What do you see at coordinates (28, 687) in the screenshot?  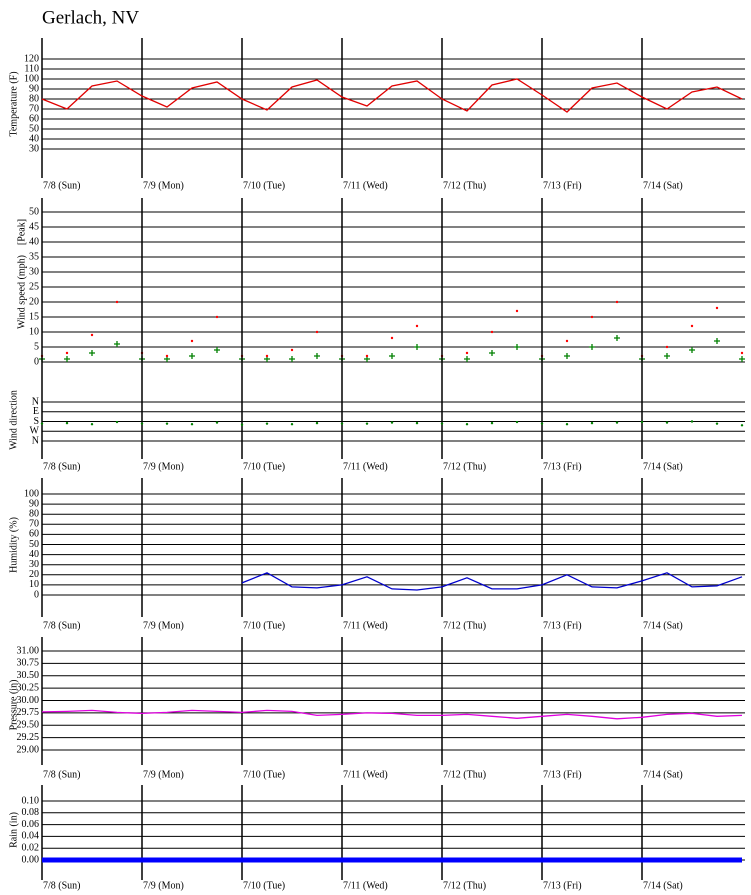 I see `y-tick-label: 30.25` at bounding box center [28, 687].